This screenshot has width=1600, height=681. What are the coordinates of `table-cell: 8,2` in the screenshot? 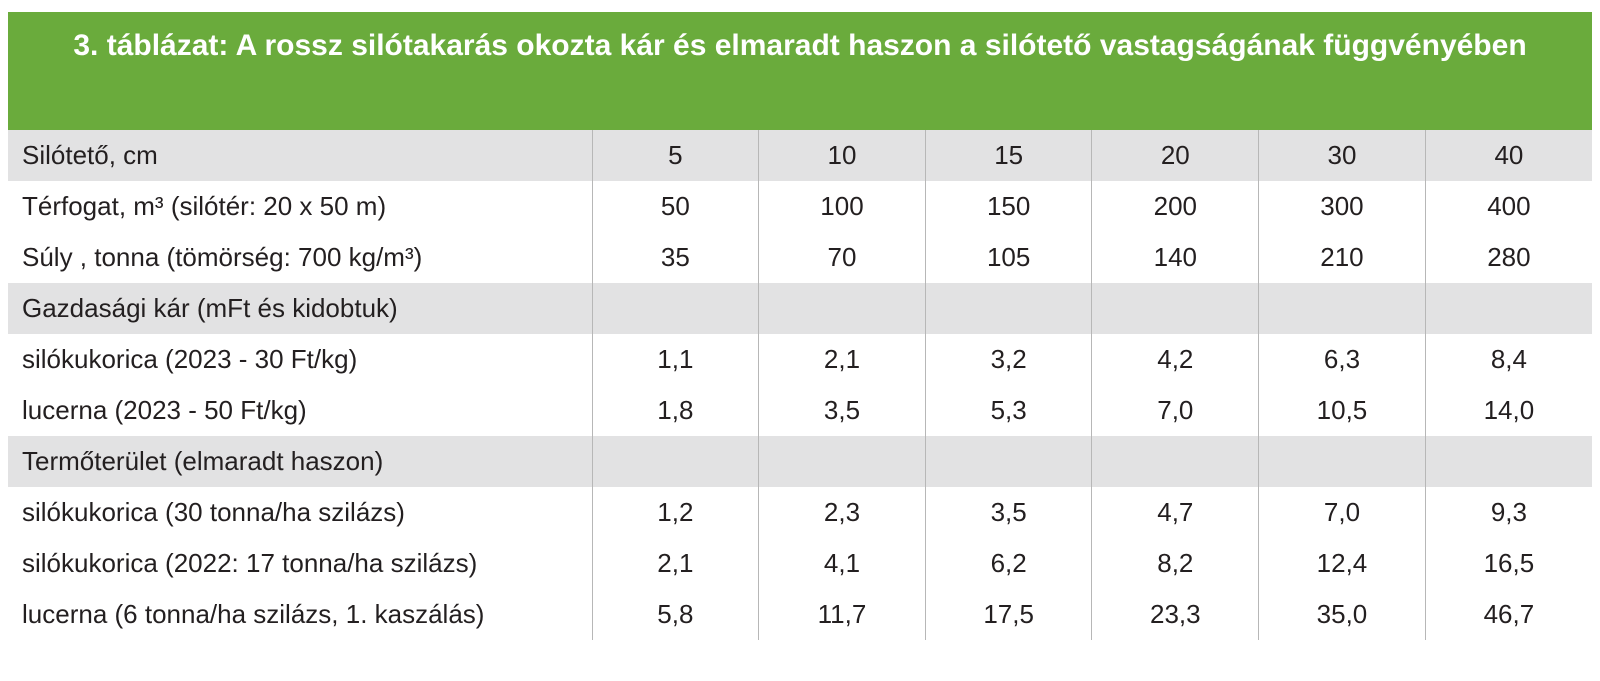 It's located at (1175, 563).